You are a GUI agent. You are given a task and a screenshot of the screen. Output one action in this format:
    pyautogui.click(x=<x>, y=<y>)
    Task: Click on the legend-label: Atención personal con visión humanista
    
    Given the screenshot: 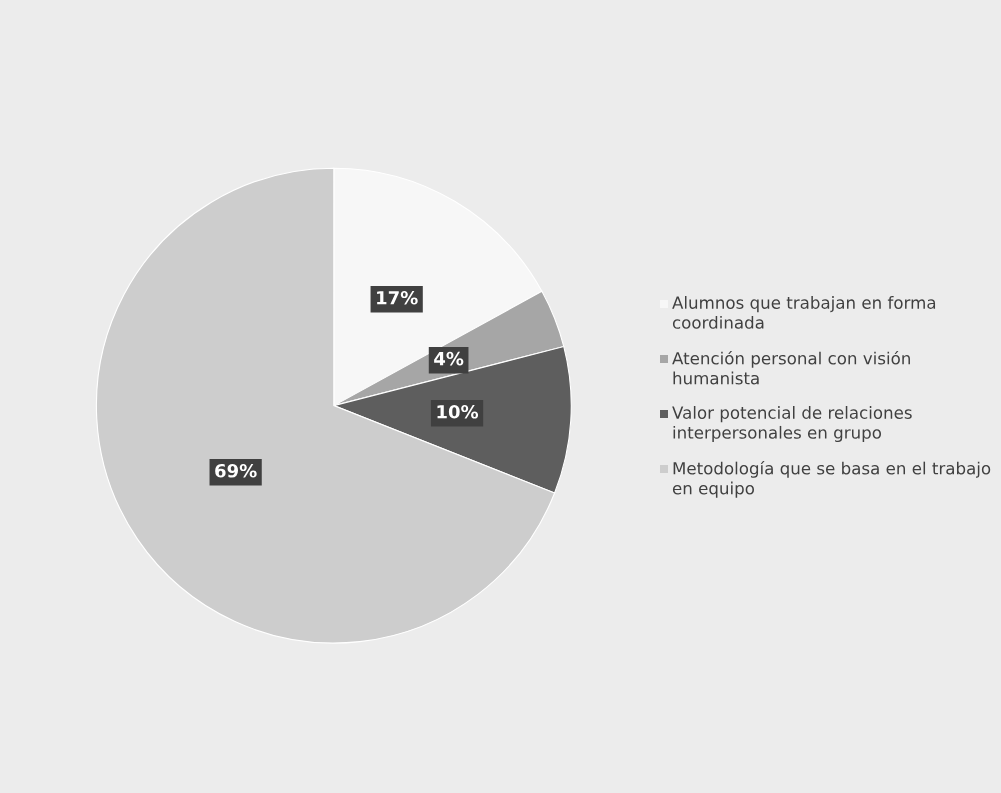 What is the action you would take?
    pyautogui.click(x=791, y=368)
    